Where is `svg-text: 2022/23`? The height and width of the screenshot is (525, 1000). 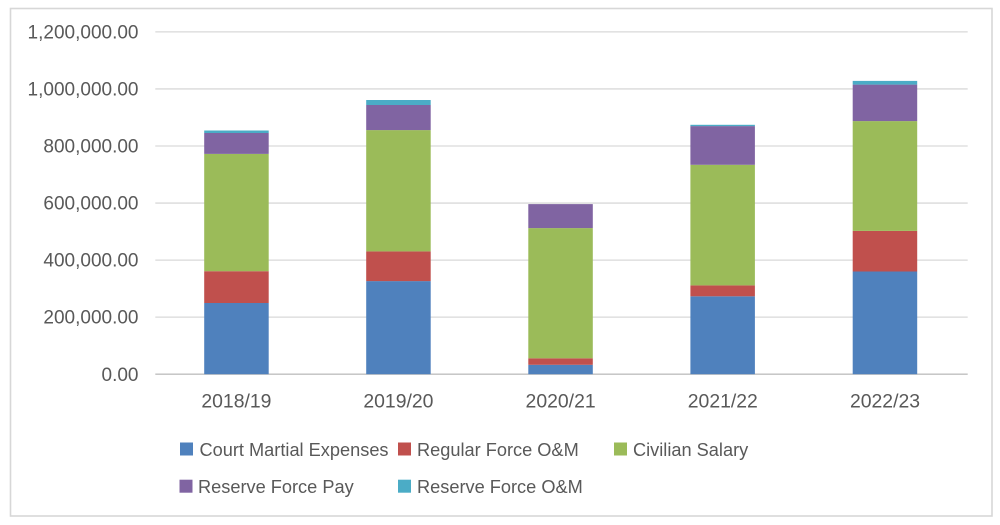 svg-text: 2022/23 is located at coordinates (885, 402).